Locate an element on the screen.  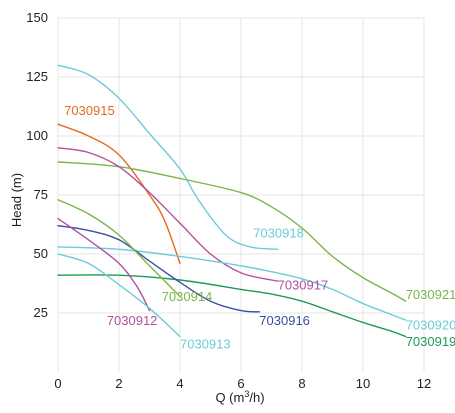
x-tick-label: 6 is located at coordinates (240, 383).